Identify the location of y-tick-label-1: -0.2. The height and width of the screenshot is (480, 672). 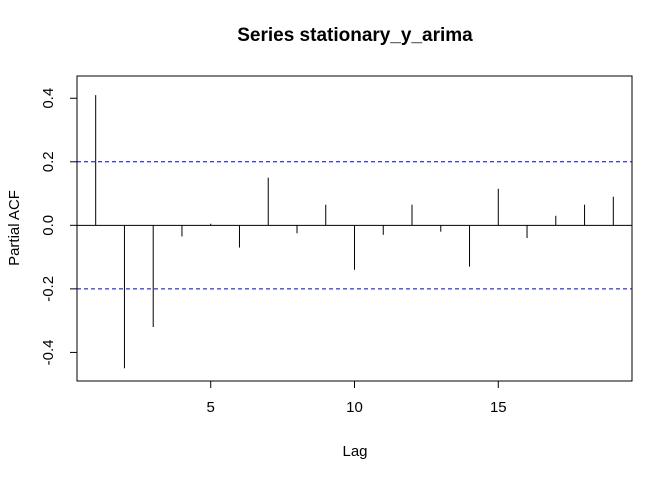
(48, 289).